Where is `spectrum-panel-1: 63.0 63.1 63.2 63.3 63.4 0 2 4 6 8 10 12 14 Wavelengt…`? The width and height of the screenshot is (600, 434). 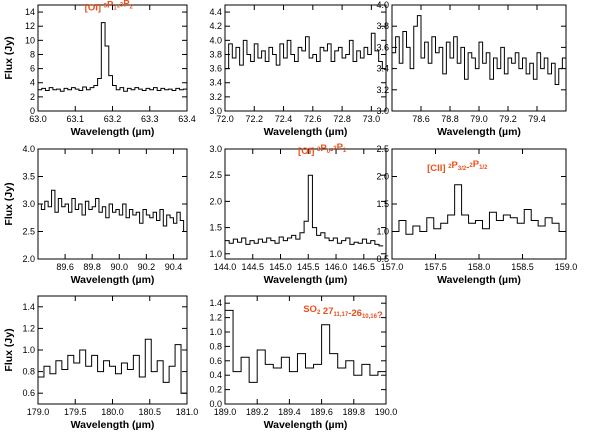
spectrum-panel-1: 63.0 63.1 63.2 63.3 63.4 0 2 4 6 8 10 12 14 Wavelengt… is located at coordinates (99, 69).